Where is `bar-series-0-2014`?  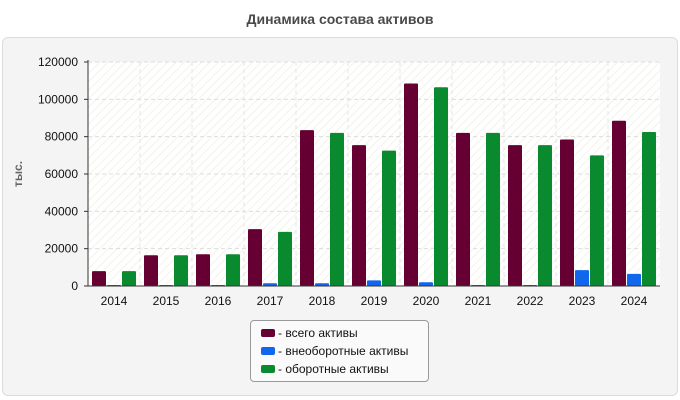
bar-series-0-2014 is located at coordinates (99, 278).